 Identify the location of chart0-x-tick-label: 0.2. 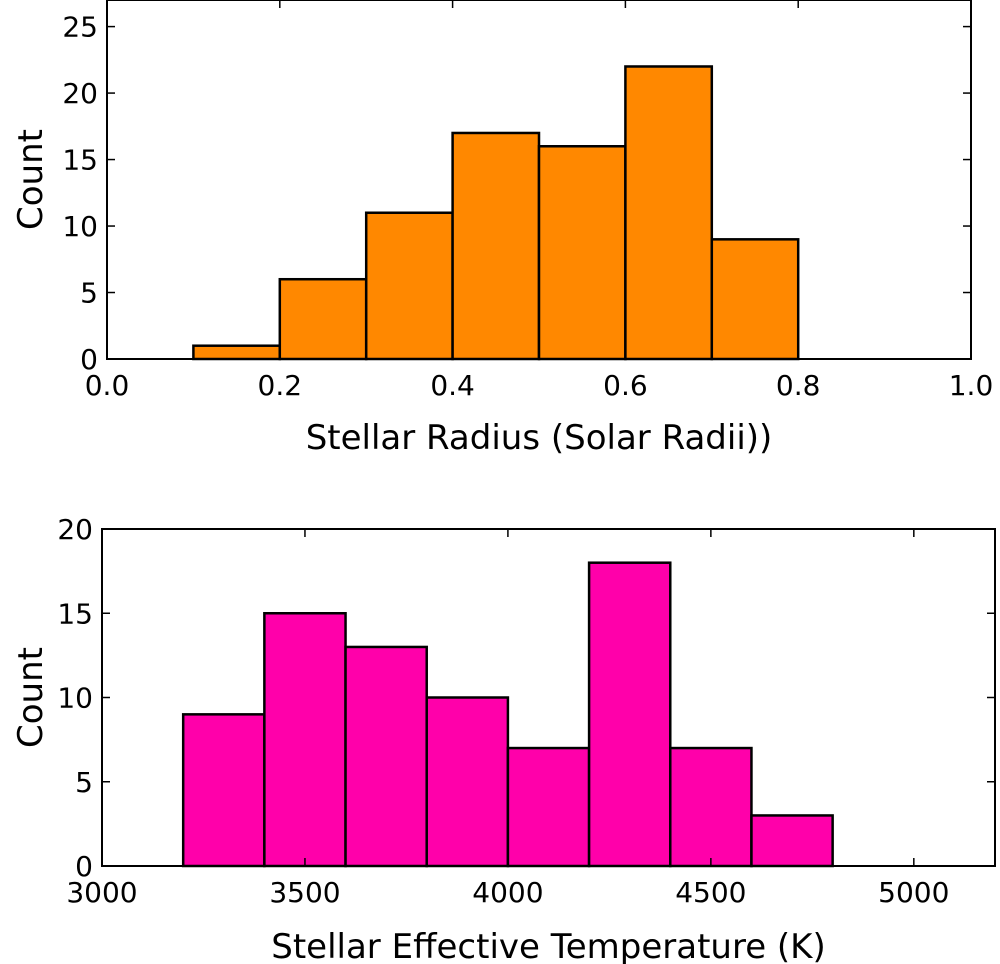
(280, 385).